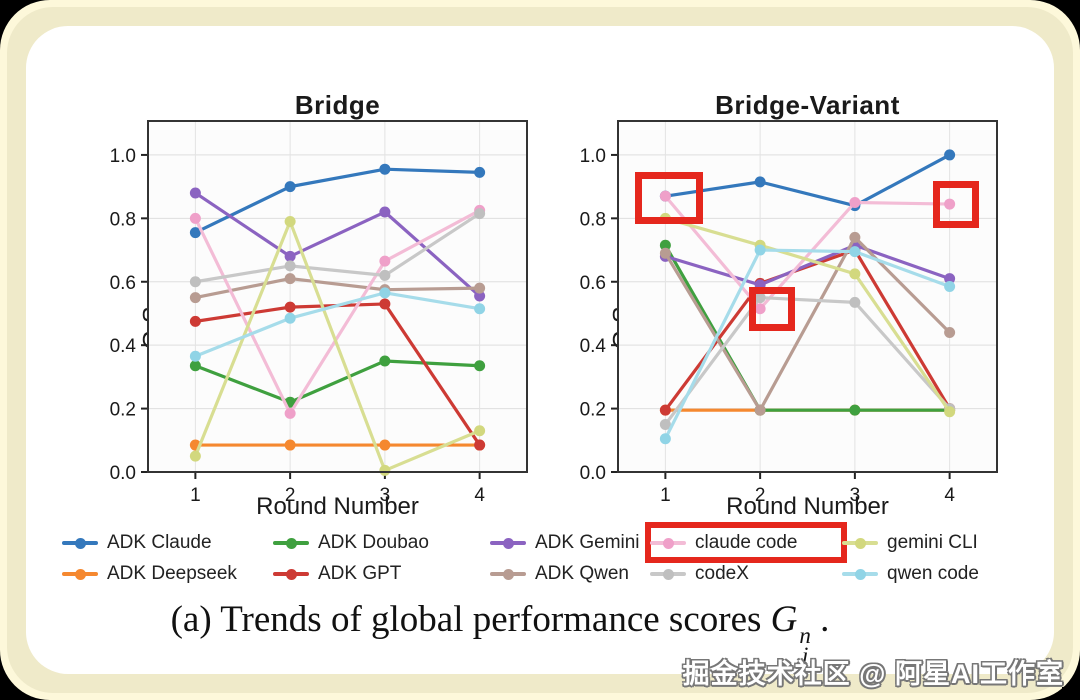 Image resolution: width=1080 pixels, height=700 pixels. I want to click on watermark-text: 掘金技术社区 @ 阿星AI工作室, so click(873, 674).